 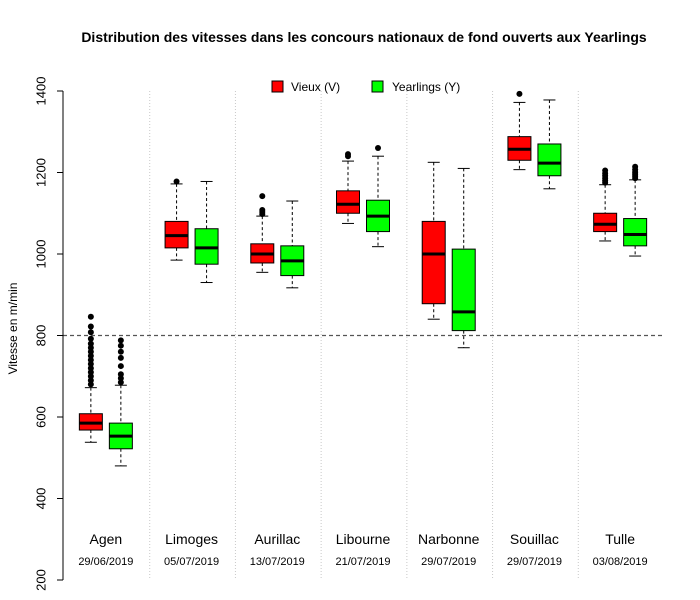 I want to click on legend-item-y: Yearlings (Y), so click(x=415, y=87).